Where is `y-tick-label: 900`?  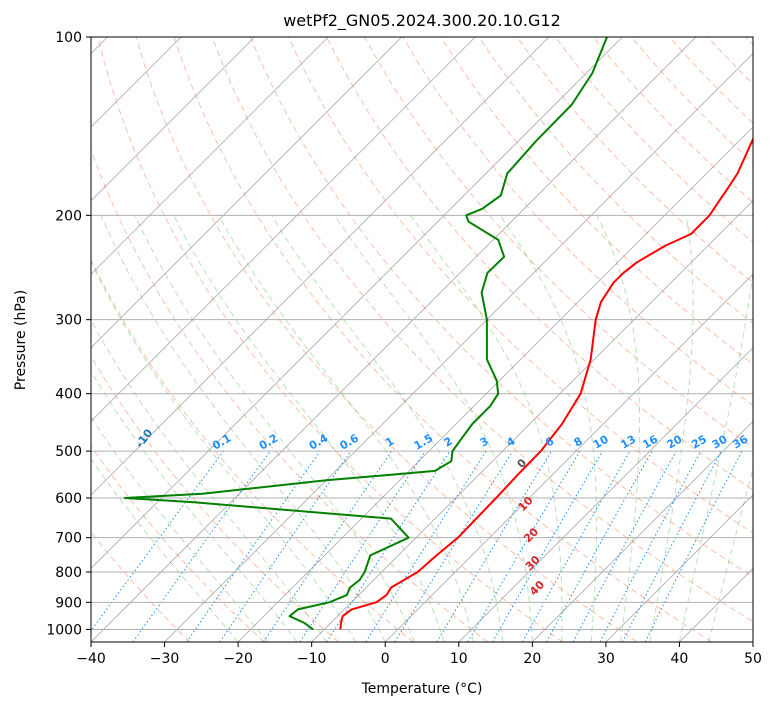
y-tick-label: 900 is located at coordinates (68, 603).